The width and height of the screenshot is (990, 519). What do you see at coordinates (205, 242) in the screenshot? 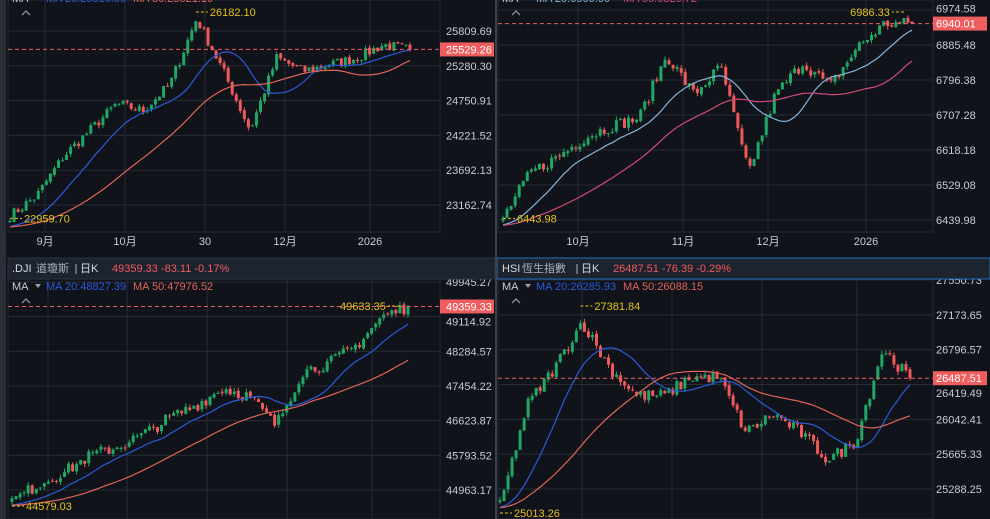
I see `x-tick-label: 30` at bounding box center [205, 242].